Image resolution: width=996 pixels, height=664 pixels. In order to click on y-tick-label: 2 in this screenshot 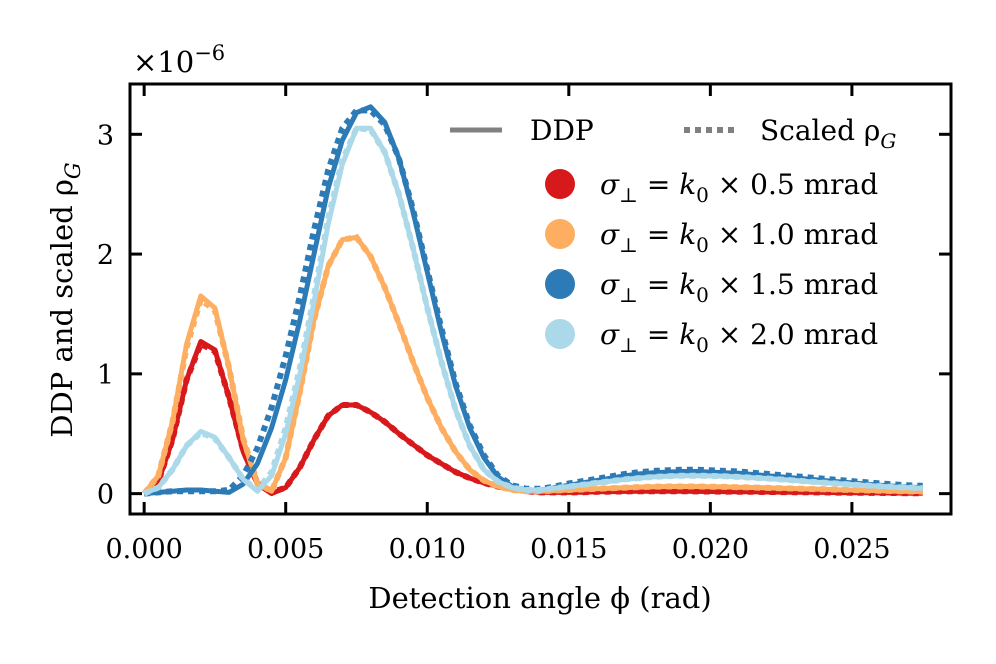, I will do `click(105, 255)`.